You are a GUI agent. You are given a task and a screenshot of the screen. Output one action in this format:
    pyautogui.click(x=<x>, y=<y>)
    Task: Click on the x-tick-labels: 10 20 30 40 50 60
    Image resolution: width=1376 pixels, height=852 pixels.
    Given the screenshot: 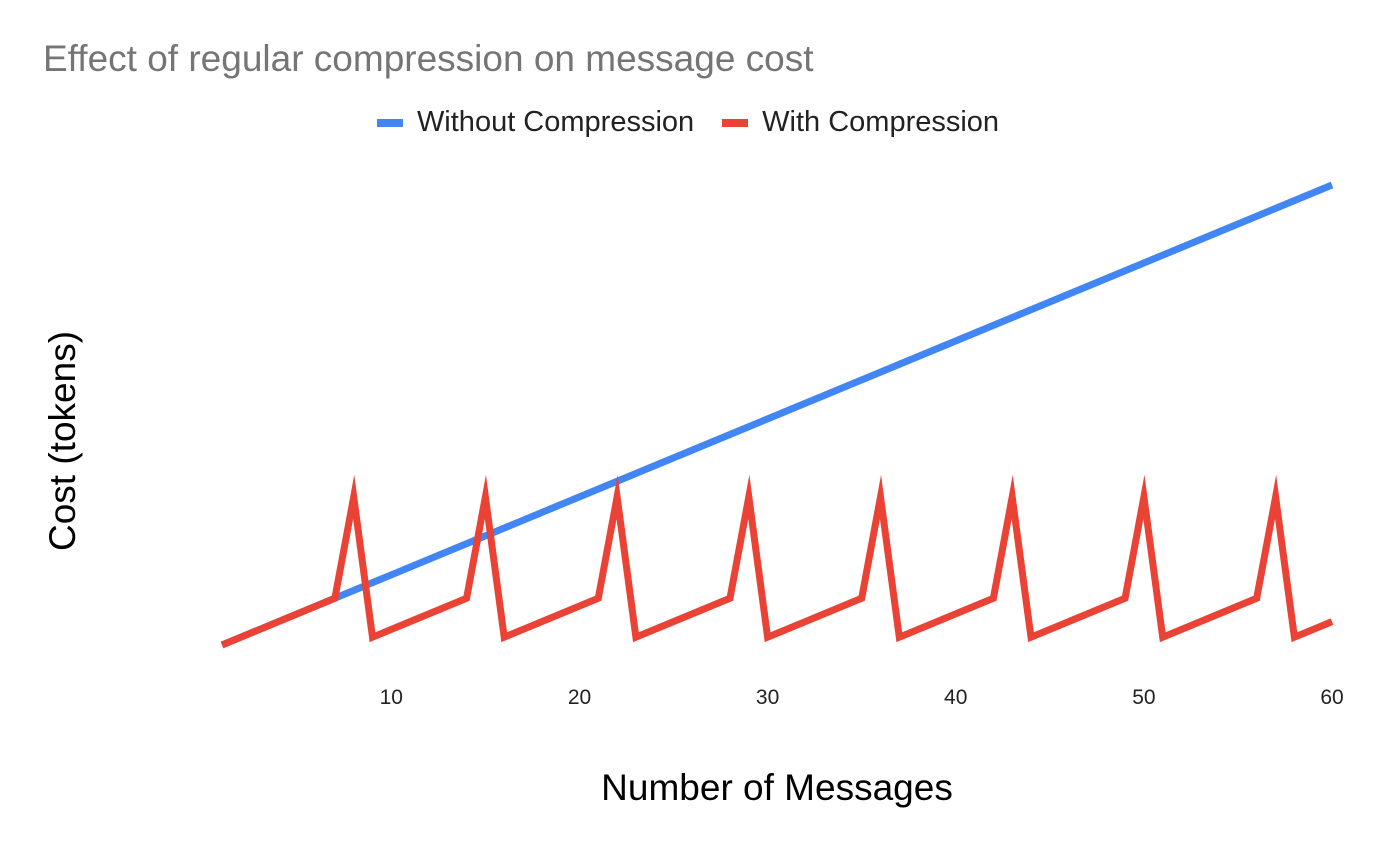 What is the action you would take?
    pyautogui.click(x=862, y=697)
    